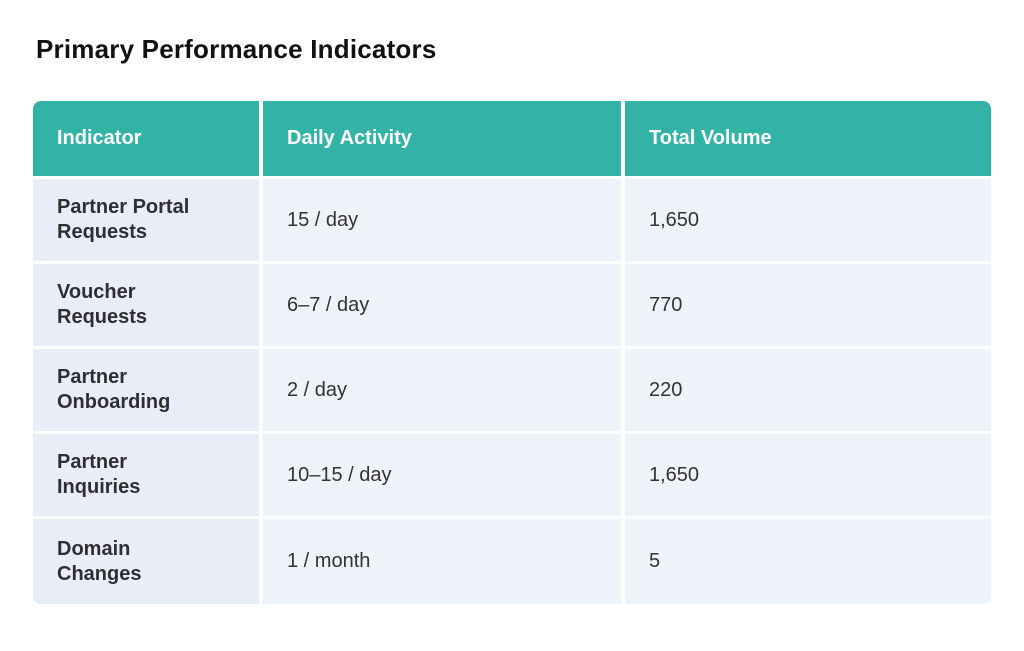 Image resolution: width=1024 pixels, height=651 pixels. What do you see at coordinates (123, 207) in the screenshot?
I see `indicator-line: Partner Portal` at bounding box center [123, 207].